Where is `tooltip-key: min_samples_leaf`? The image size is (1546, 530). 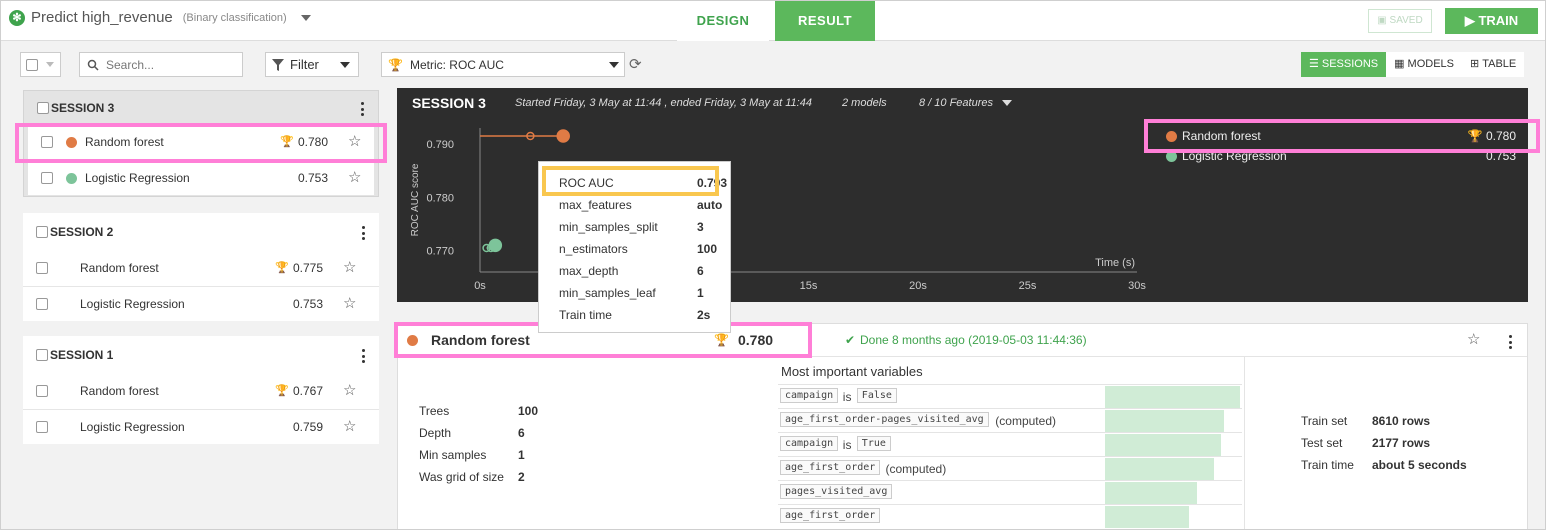 tooltip-key: min_samples_leaf is located at coordinates (607, 293).